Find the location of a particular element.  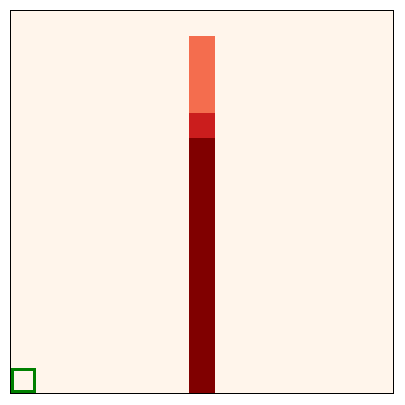

agent-marker is located at coordinates (24, 380).